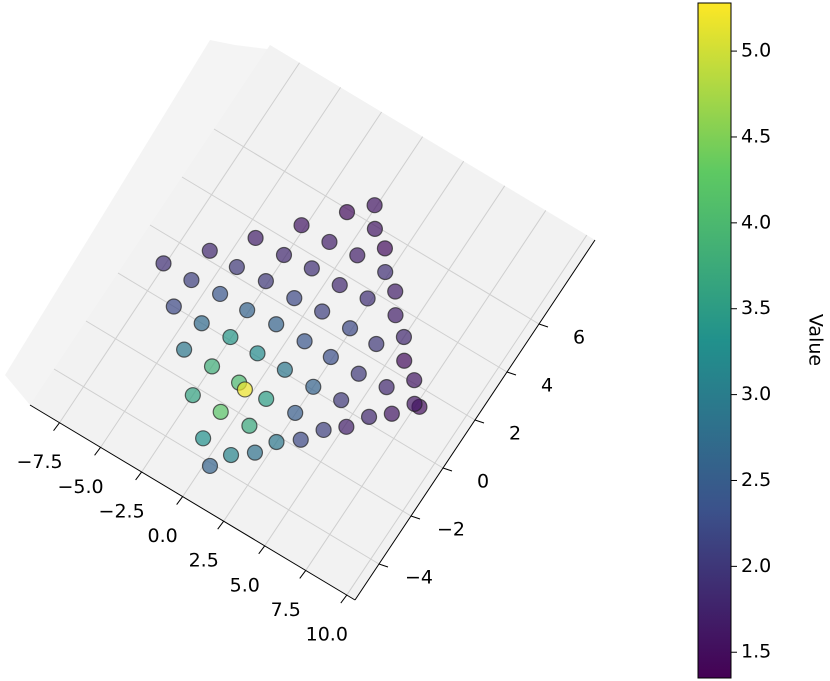 This screenshot has height=681, width=830. Describe the element at coordinates (756, 136) in the screenshot. I see `colorbar-tick-label: 4.5` at that location.